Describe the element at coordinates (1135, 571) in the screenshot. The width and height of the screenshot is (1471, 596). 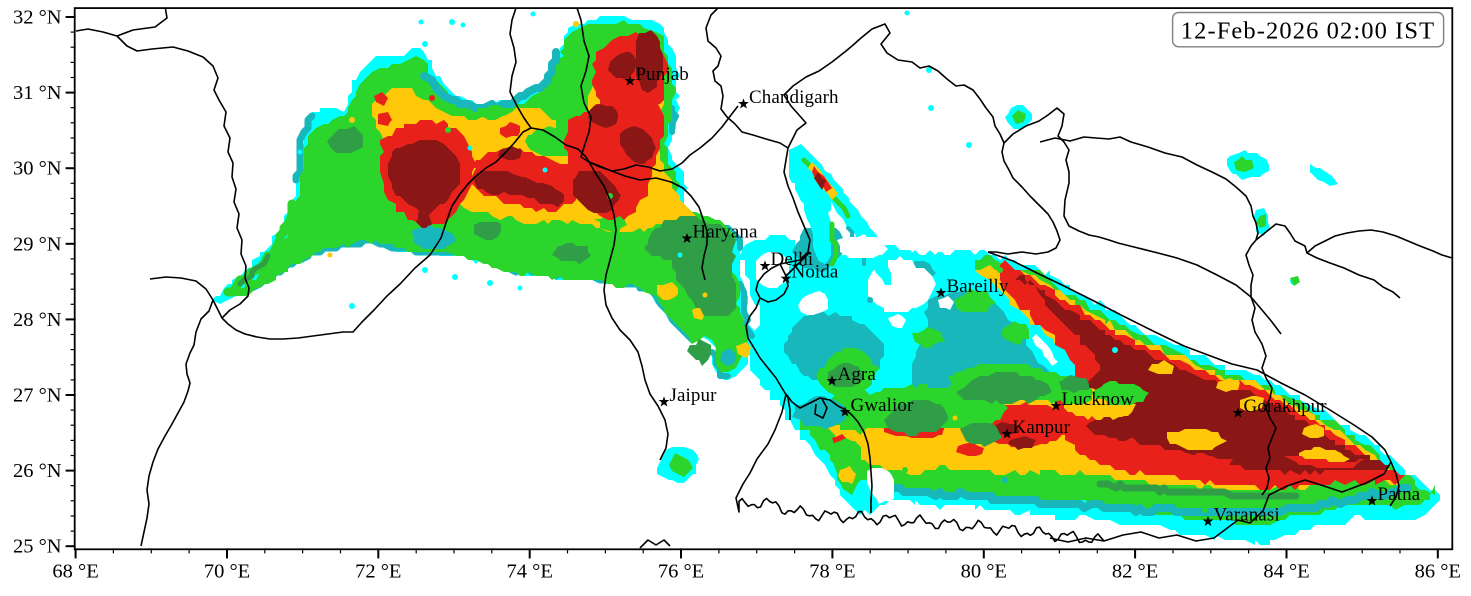
I see `svg-text: 82 °E` at that location.